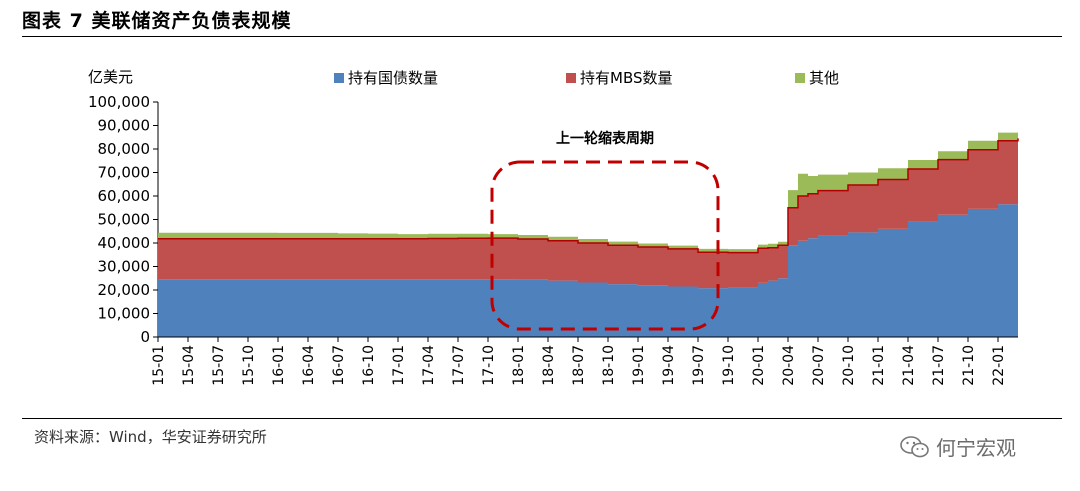  I want to click on legend-label: 其他, so click(824, 78).